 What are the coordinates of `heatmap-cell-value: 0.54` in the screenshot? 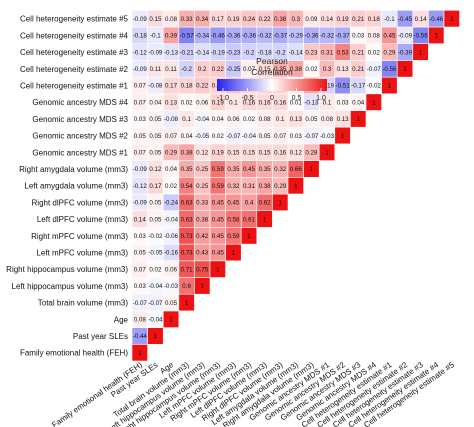 It's located at (187, 186).